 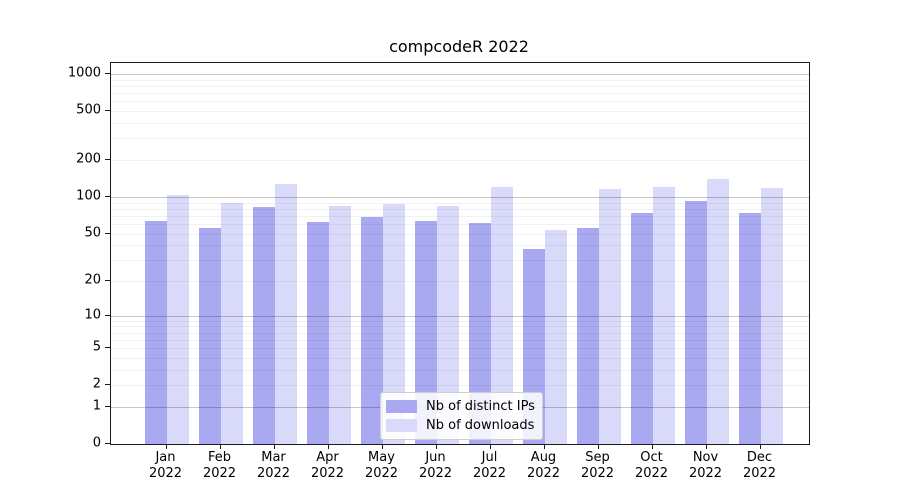 What do you see at coordinates (96, 406) in the screenshot?
I see `y-tick-label: 1` at bounding box center [96, 406].